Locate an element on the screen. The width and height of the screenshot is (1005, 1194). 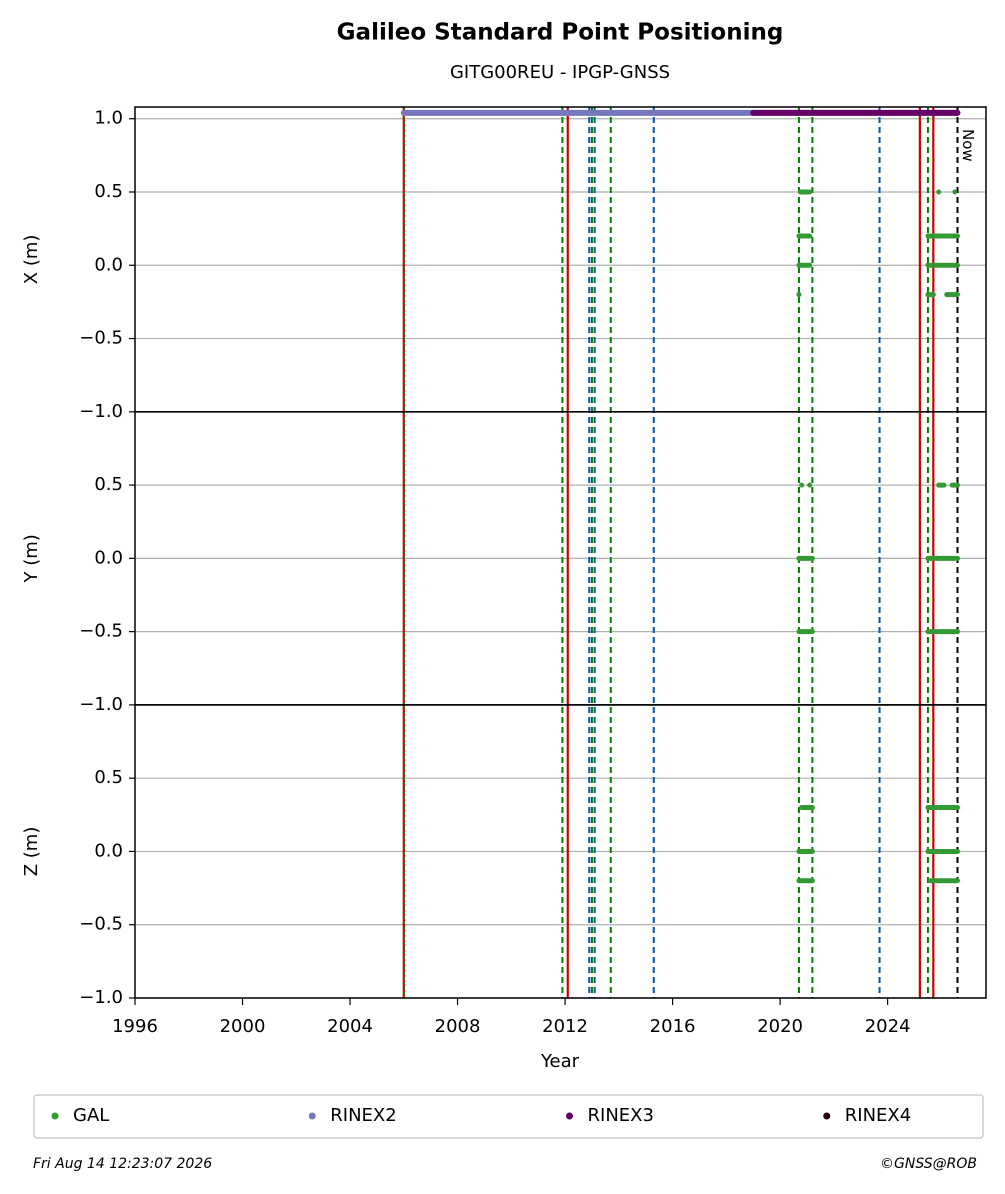
legend-box is located at coordinates (508, 1116).